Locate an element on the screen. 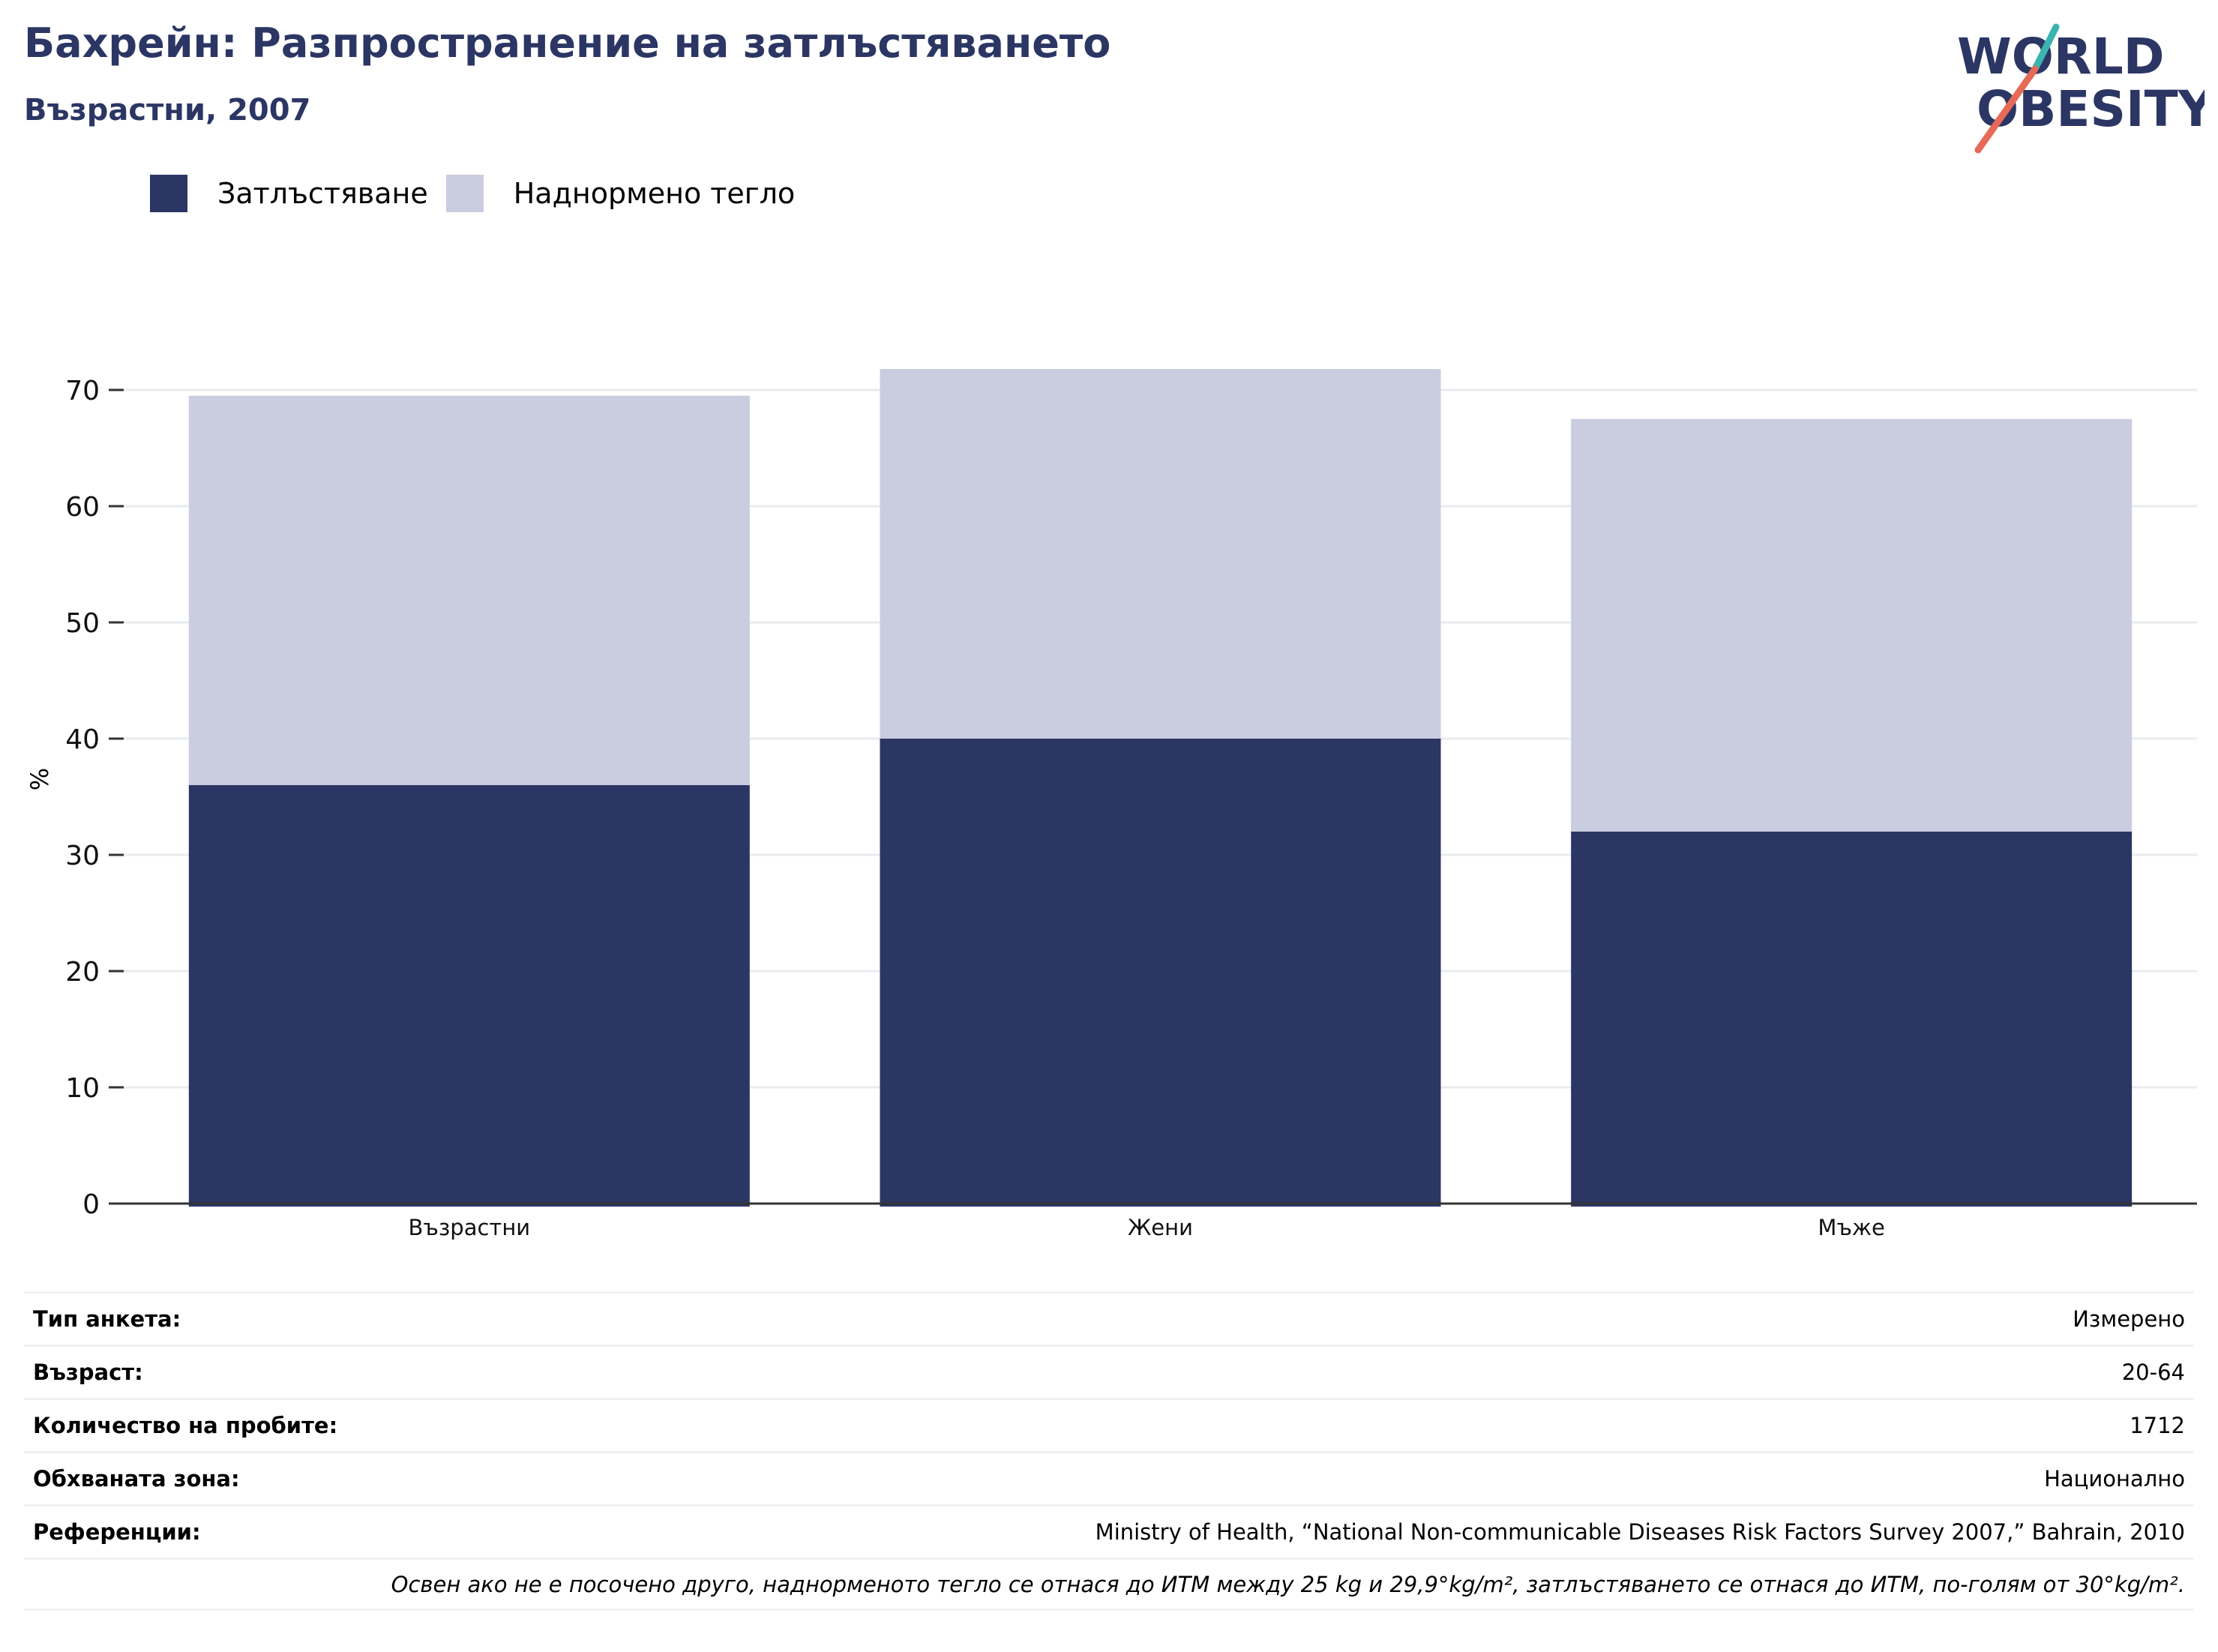 This screenshot has width=2218, height=1652. legend-label-overweight: Наднормено тегло is located at coordinates (654, 194).